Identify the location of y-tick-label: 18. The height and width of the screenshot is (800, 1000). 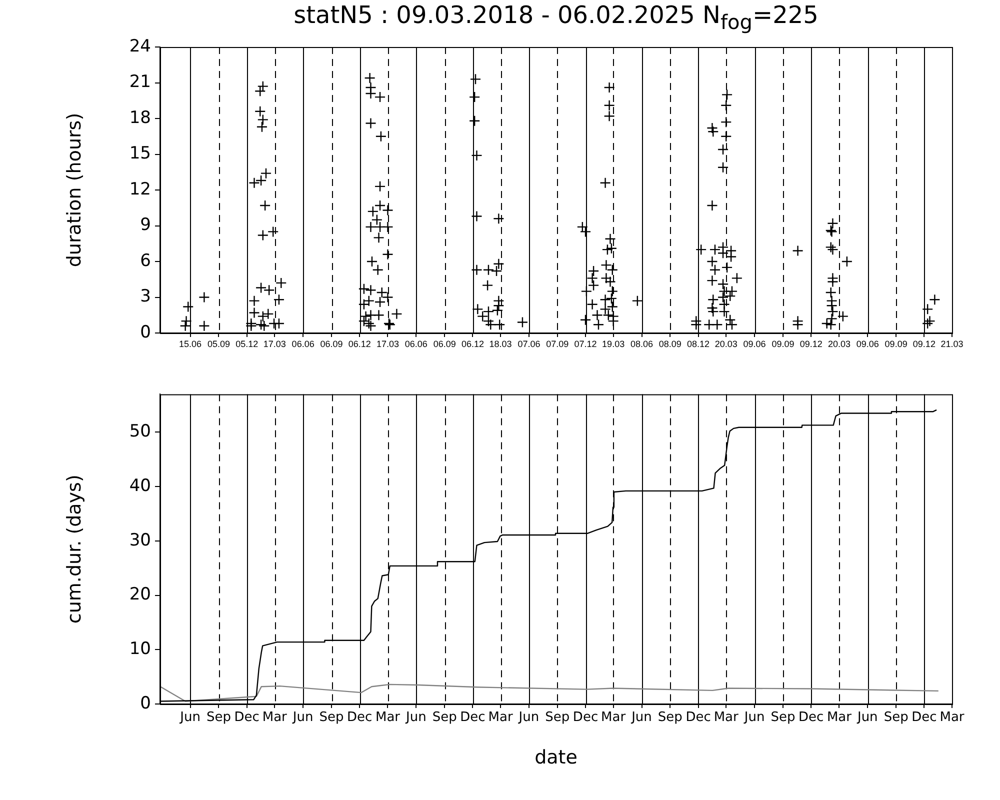
(140, 118).